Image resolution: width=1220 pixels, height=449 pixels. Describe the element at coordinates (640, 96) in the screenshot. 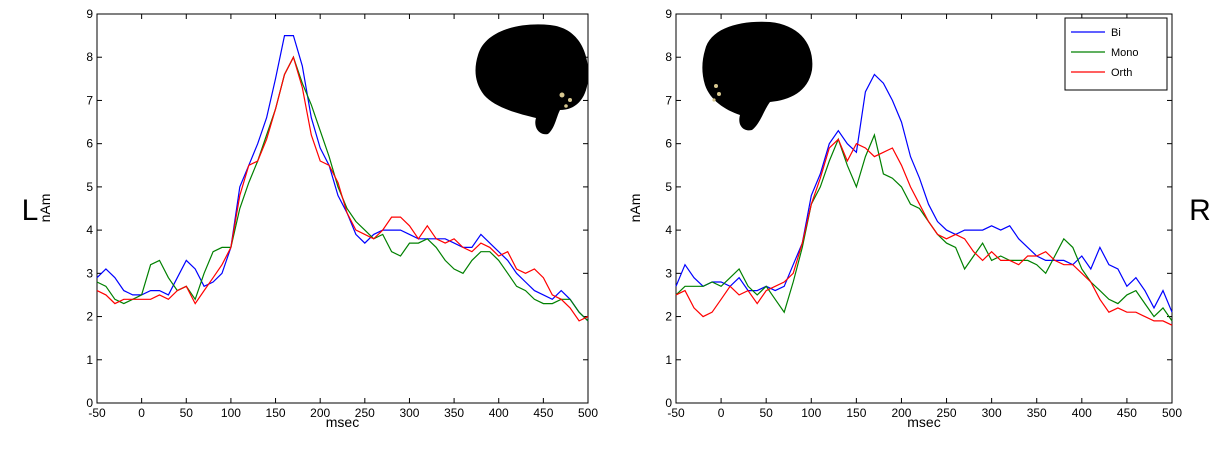

I see `brain-highlight` at that location.